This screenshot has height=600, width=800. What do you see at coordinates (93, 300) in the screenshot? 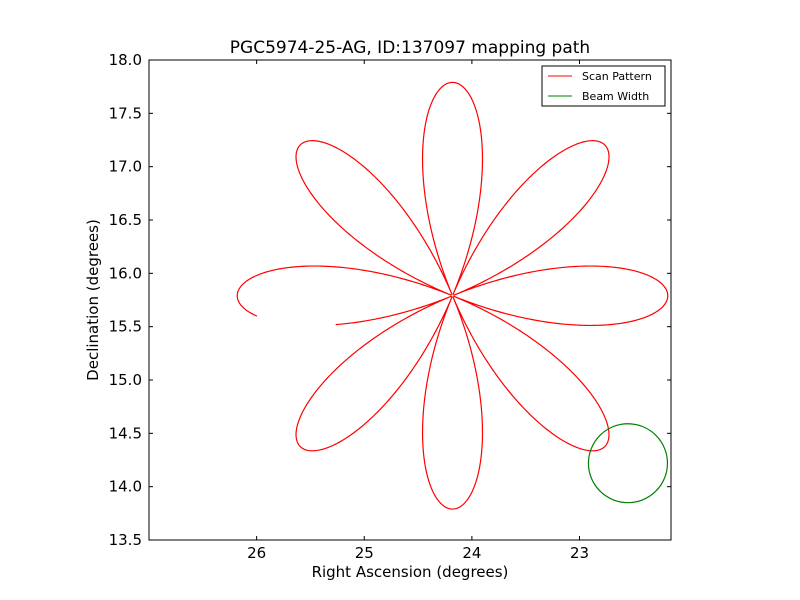
I see `y-axis-label: Declination (degrees)` at bounding box center [93, 300].